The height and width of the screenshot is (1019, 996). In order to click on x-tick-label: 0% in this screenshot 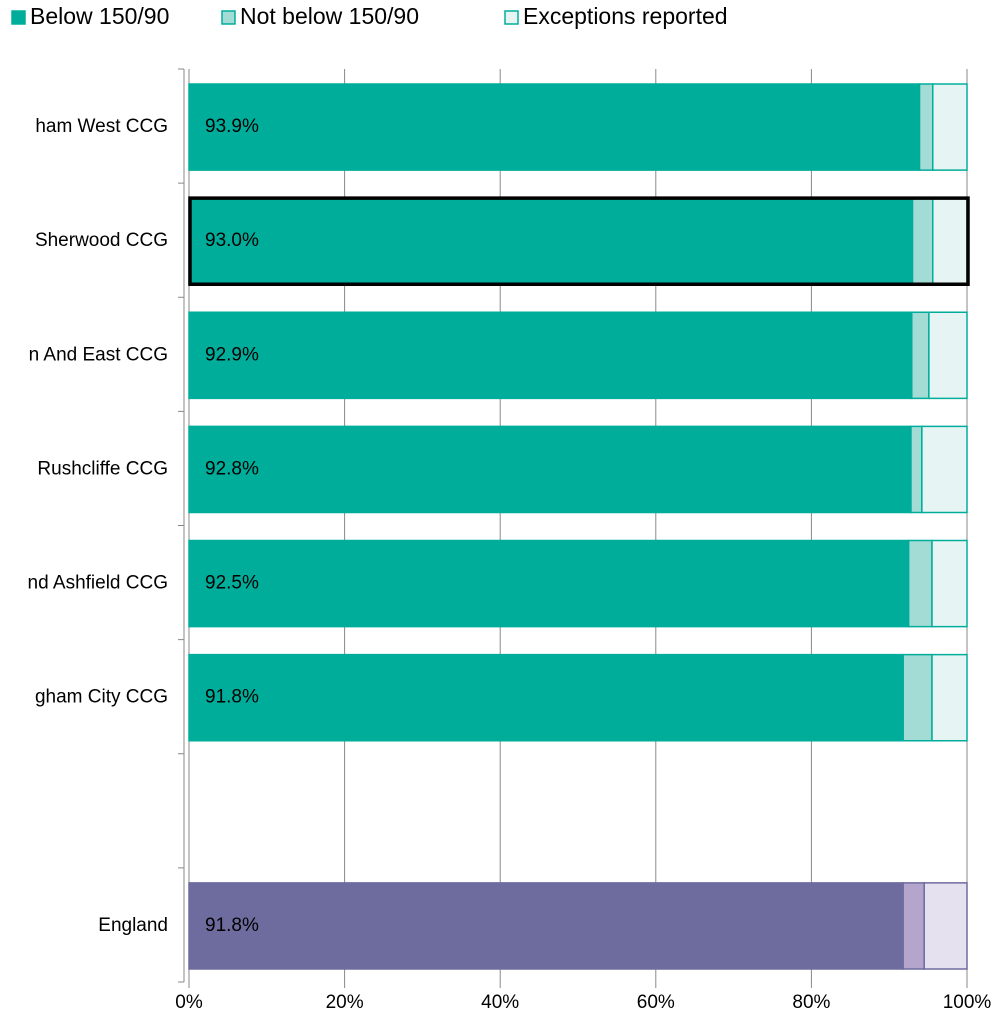, I will do `click(189, 1002)`.